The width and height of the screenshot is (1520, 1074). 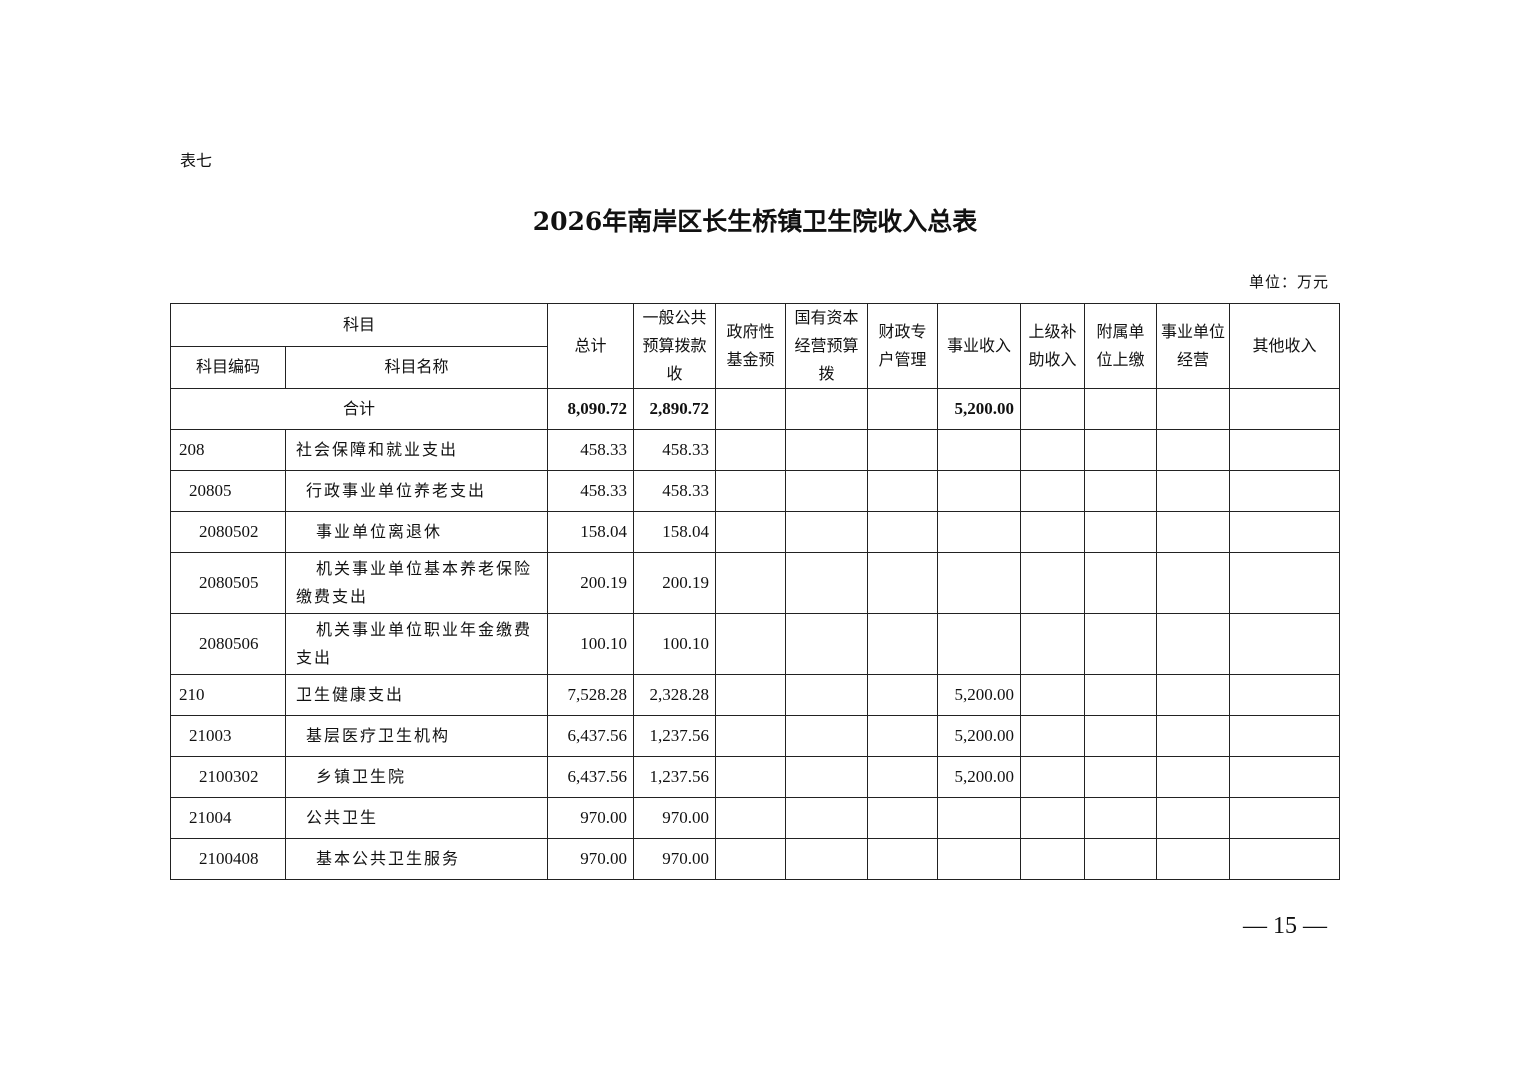 What do you see at coordinates (755, 221) in the screenshot?
I see `page-title: 2026年南岸区长生桥镇卫生院收入总表` at bounding box center [755, 221].